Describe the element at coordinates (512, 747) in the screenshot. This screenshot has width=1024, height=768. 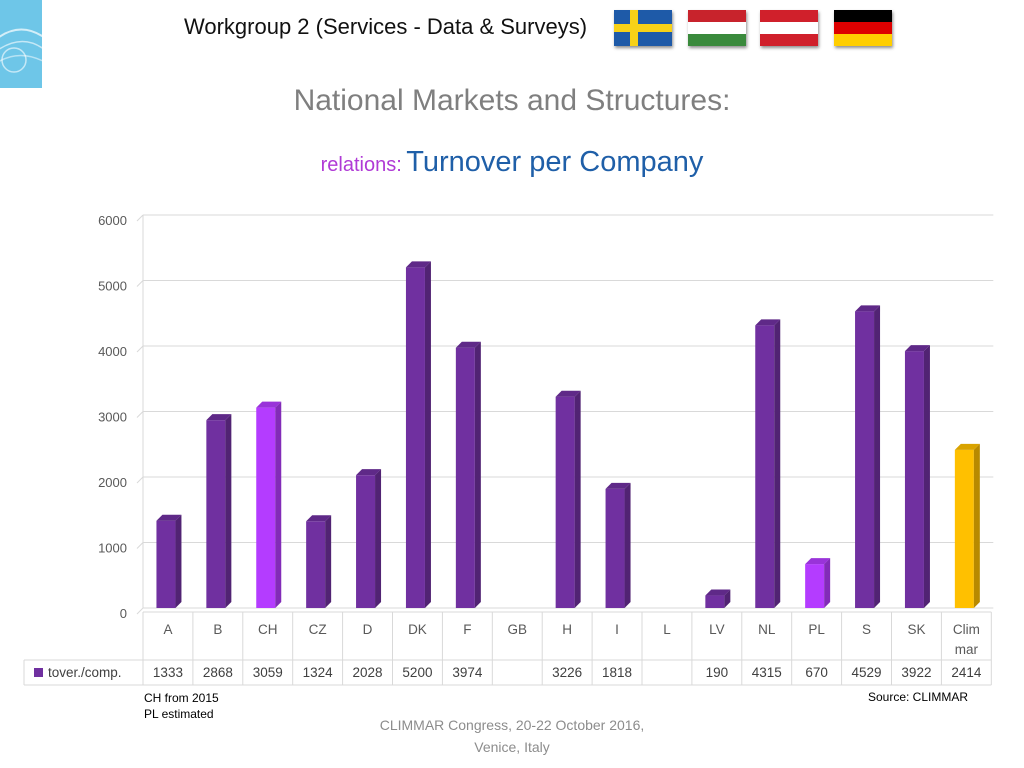
I see `footer-line-2: Venice, Italy` at that location.